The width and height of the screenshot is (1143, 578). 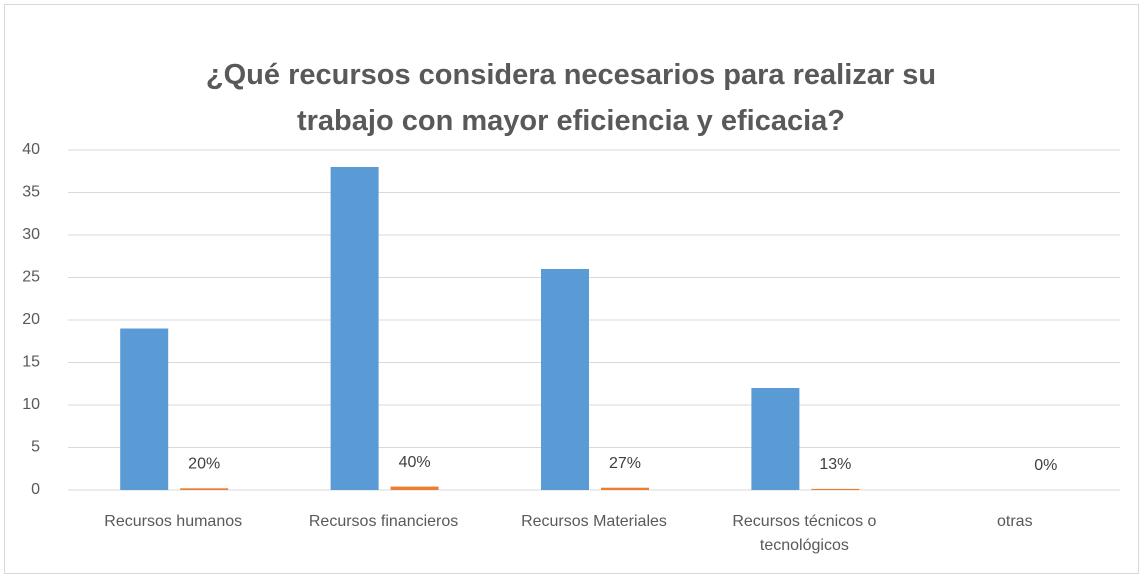 I want to click on x-tick-label: Recursos Materiales, so click(x=594, y=521).